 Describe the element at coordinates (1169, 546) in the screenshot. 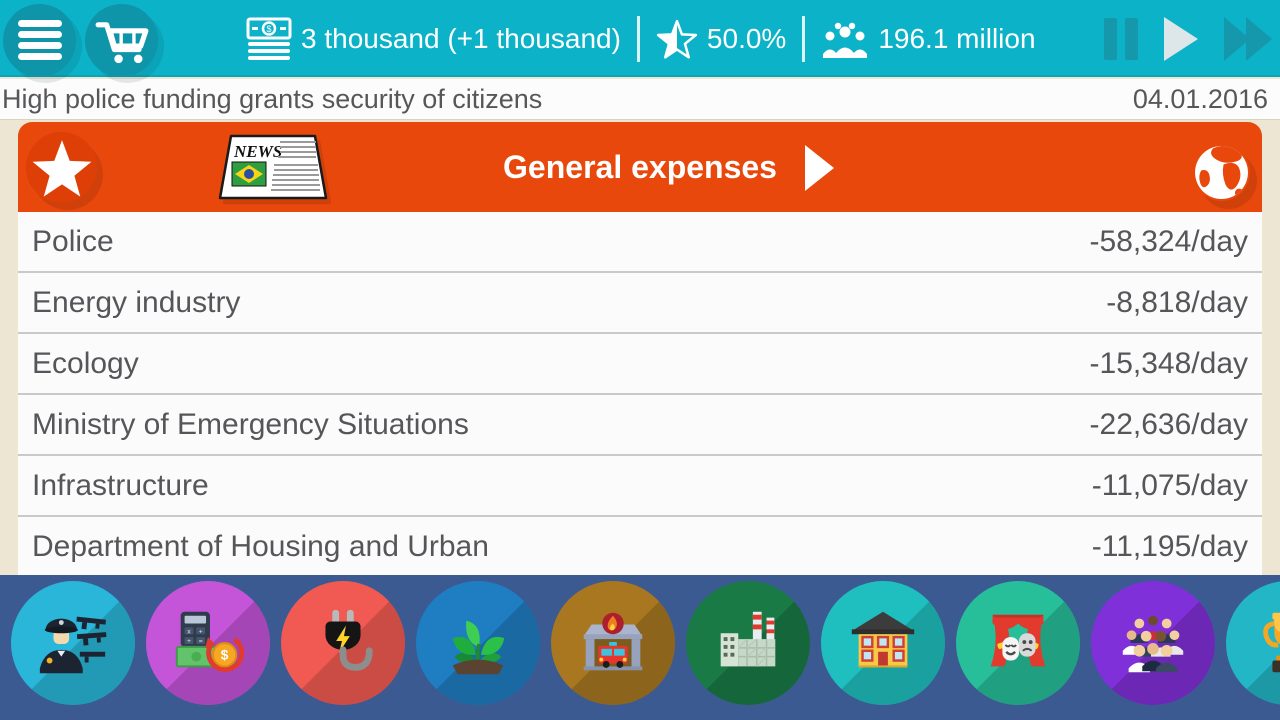

I see `expense-value: -11,195/day` at that location.